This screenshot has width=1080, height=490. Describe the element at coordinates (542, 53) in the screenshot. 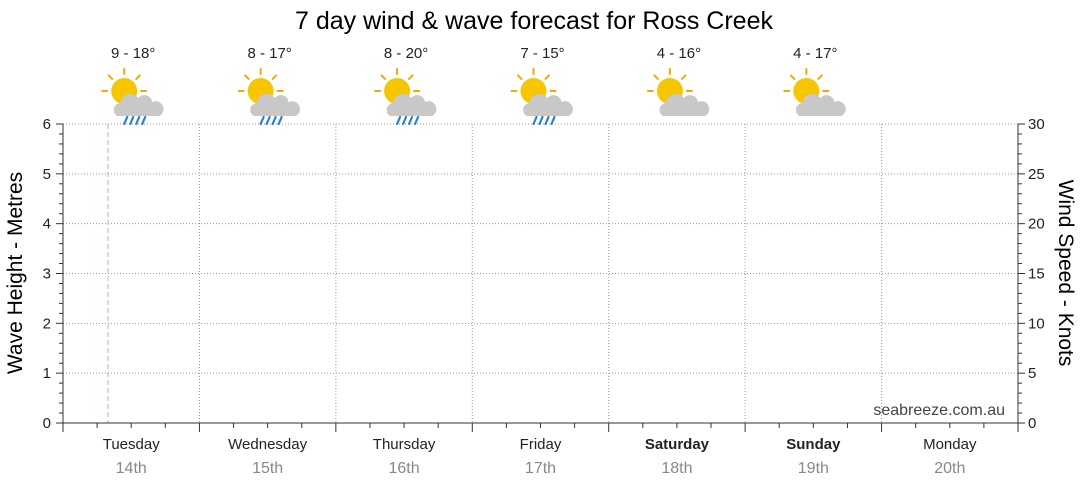

I see `day-temperature: 7 - 15°` at that location.